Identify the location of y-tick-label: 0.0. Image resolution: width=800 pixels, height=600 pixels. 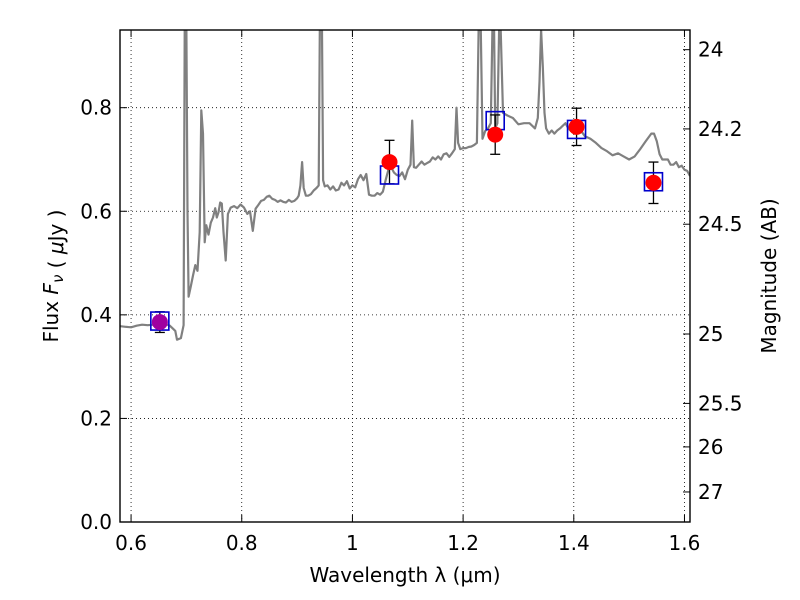
(96, 522).